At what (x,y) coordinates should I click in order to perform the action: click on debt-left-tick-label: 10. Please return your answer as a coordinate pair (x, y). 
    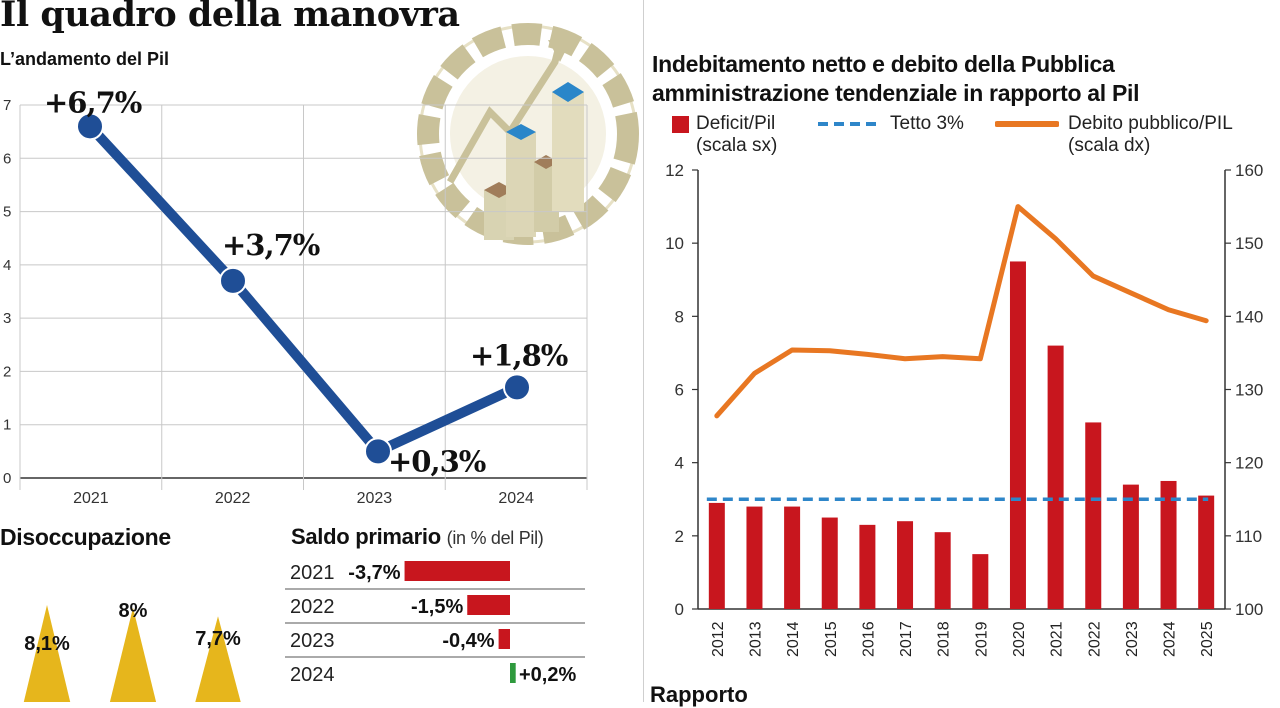
    Looking at the image, I should click on (674, 243).